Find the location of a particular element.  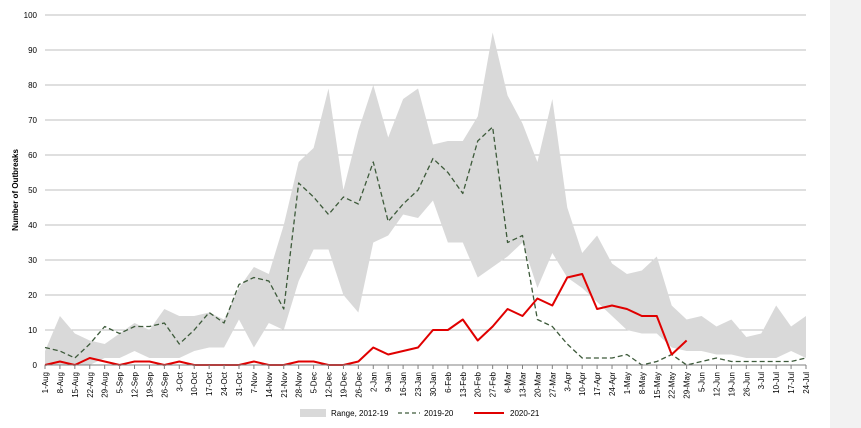

side-panel is located at coordinates (845, 214).